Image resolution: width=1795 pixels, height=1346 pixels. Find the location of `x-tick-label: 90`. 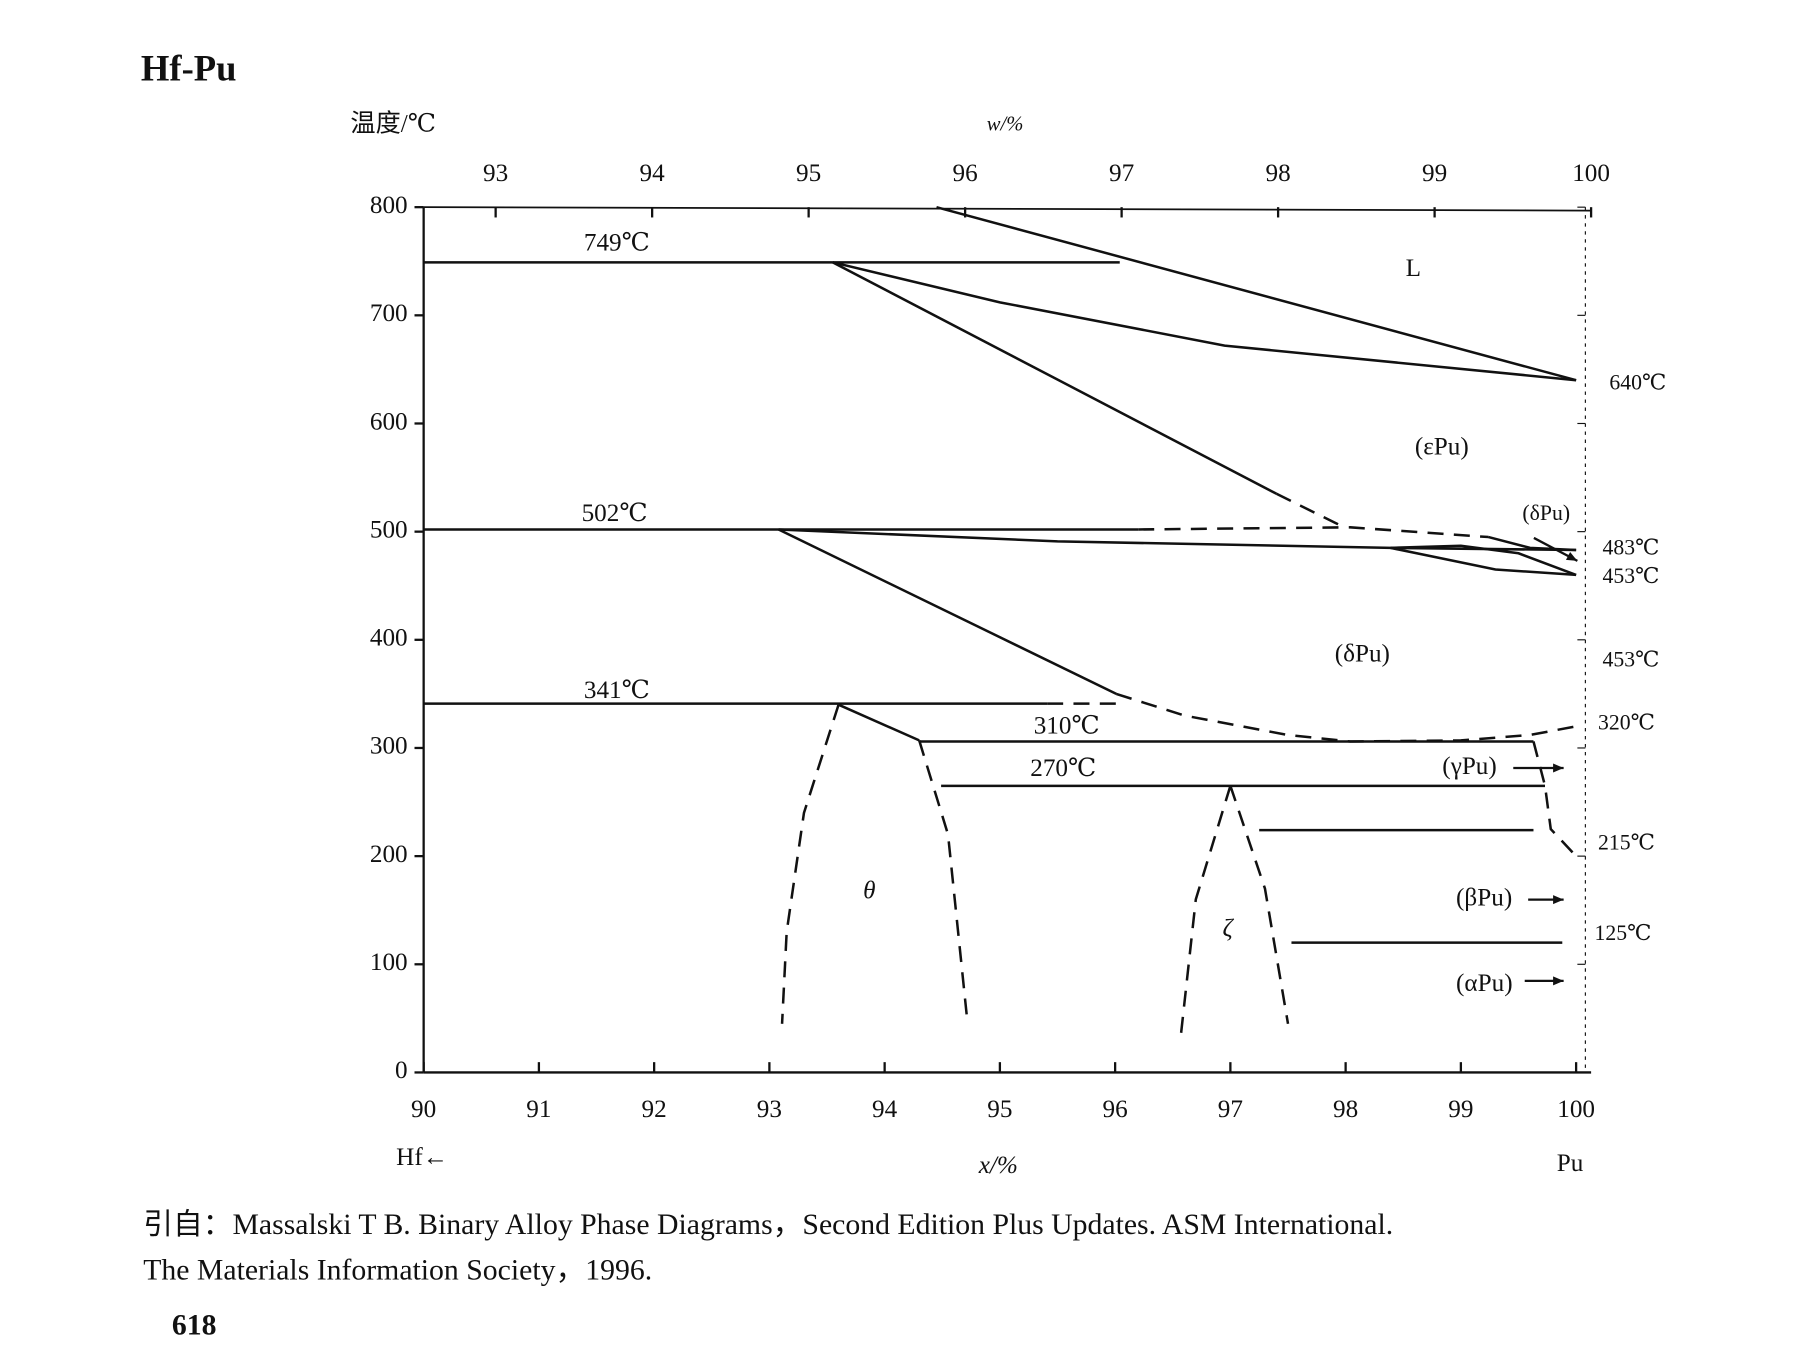

x-tick-label: 90 is located at coordinates (423, 1109).